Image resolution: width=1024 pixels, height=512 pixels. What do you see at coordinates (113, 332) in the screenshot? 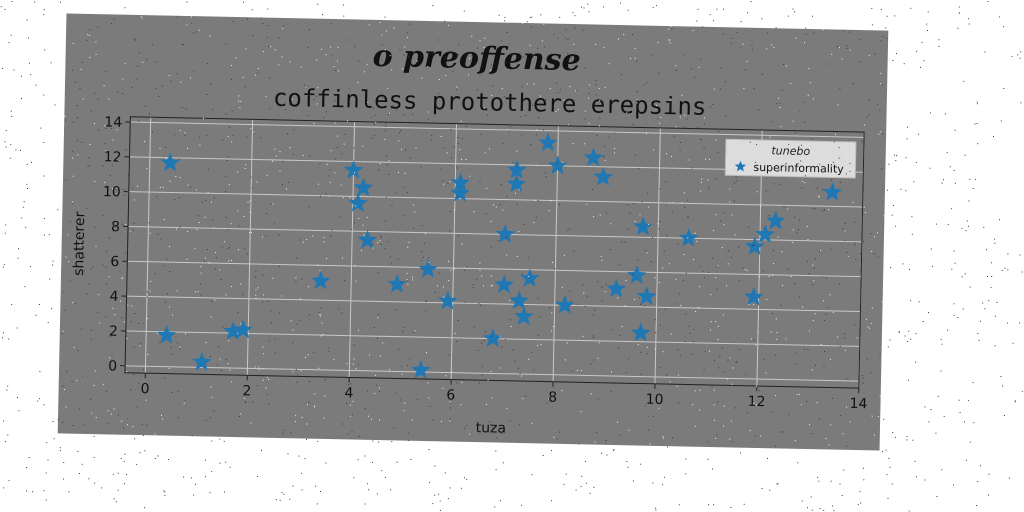
I see `y-tick-label-1: 2` at bounding box center [113, 332].